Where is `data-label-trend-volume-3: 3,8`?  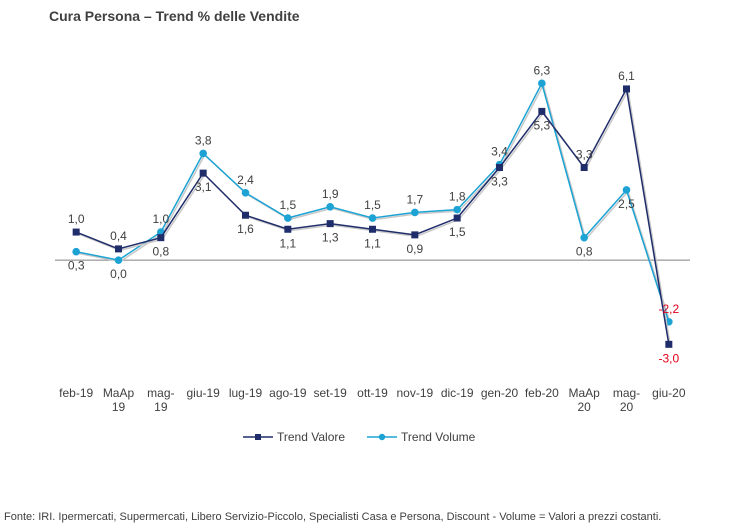
data-label-trend-volume-3: 3,8 is located at coordinates (203, 140).